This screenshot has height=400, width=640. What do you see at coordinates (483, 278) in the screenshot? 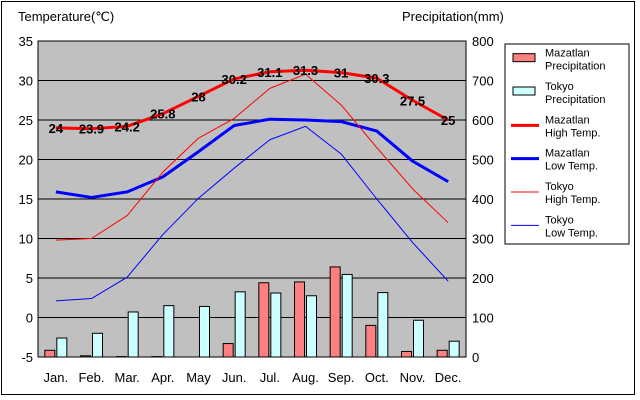
I see `right-tick-label: 200` at bounding box center [483, 278].